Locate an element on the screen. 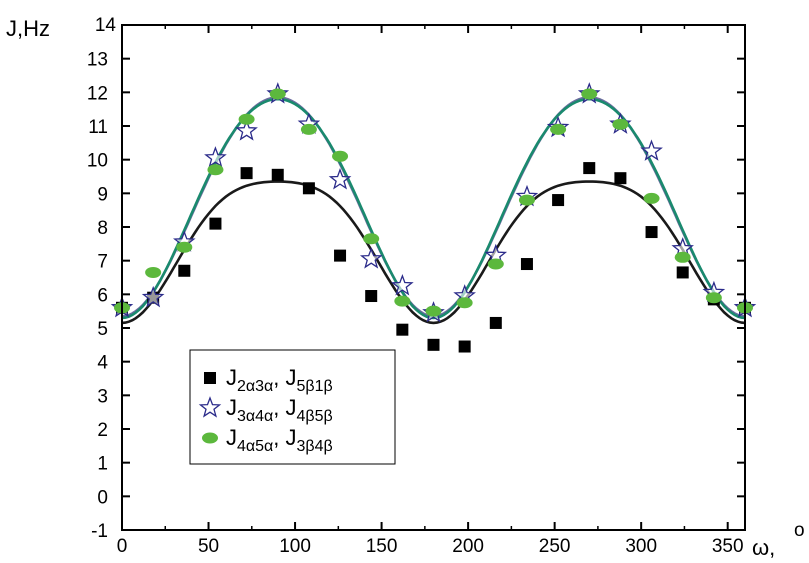 The width and height of the screenshot is (809, 563). x-axis-title: ω, is located at coordinates (763, 547).